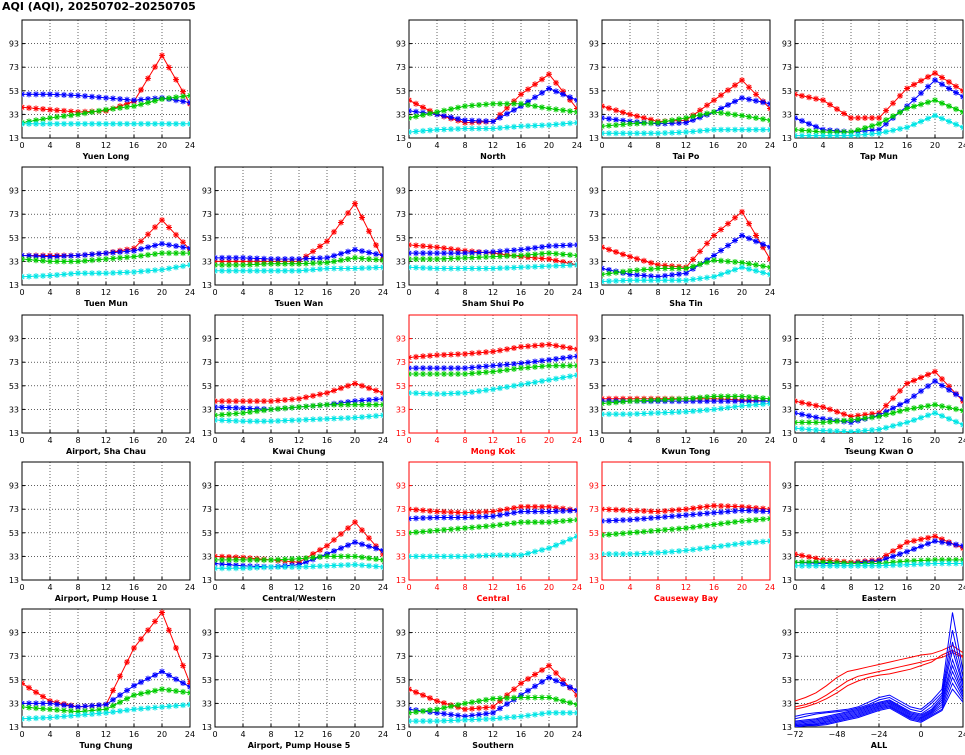 Image resolution: width=965 pixels, height=755 pixels. Describe the element at coordinates (99, 6) in the screenshot. I see `page-title: AQI (AQI), 20250702–20250705` at that location.